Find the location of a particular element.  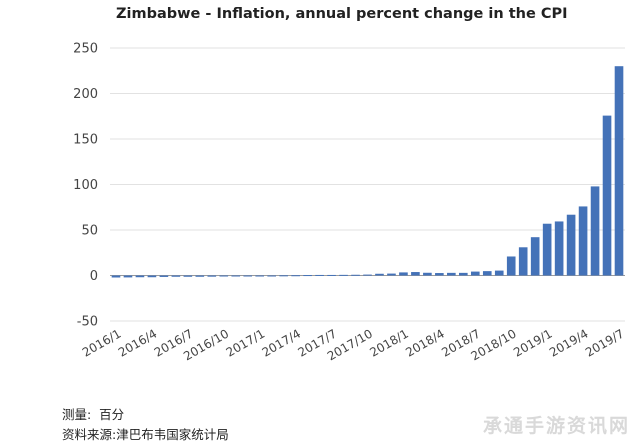

source-label: 资料来源: is located at coordinates (89, 434).